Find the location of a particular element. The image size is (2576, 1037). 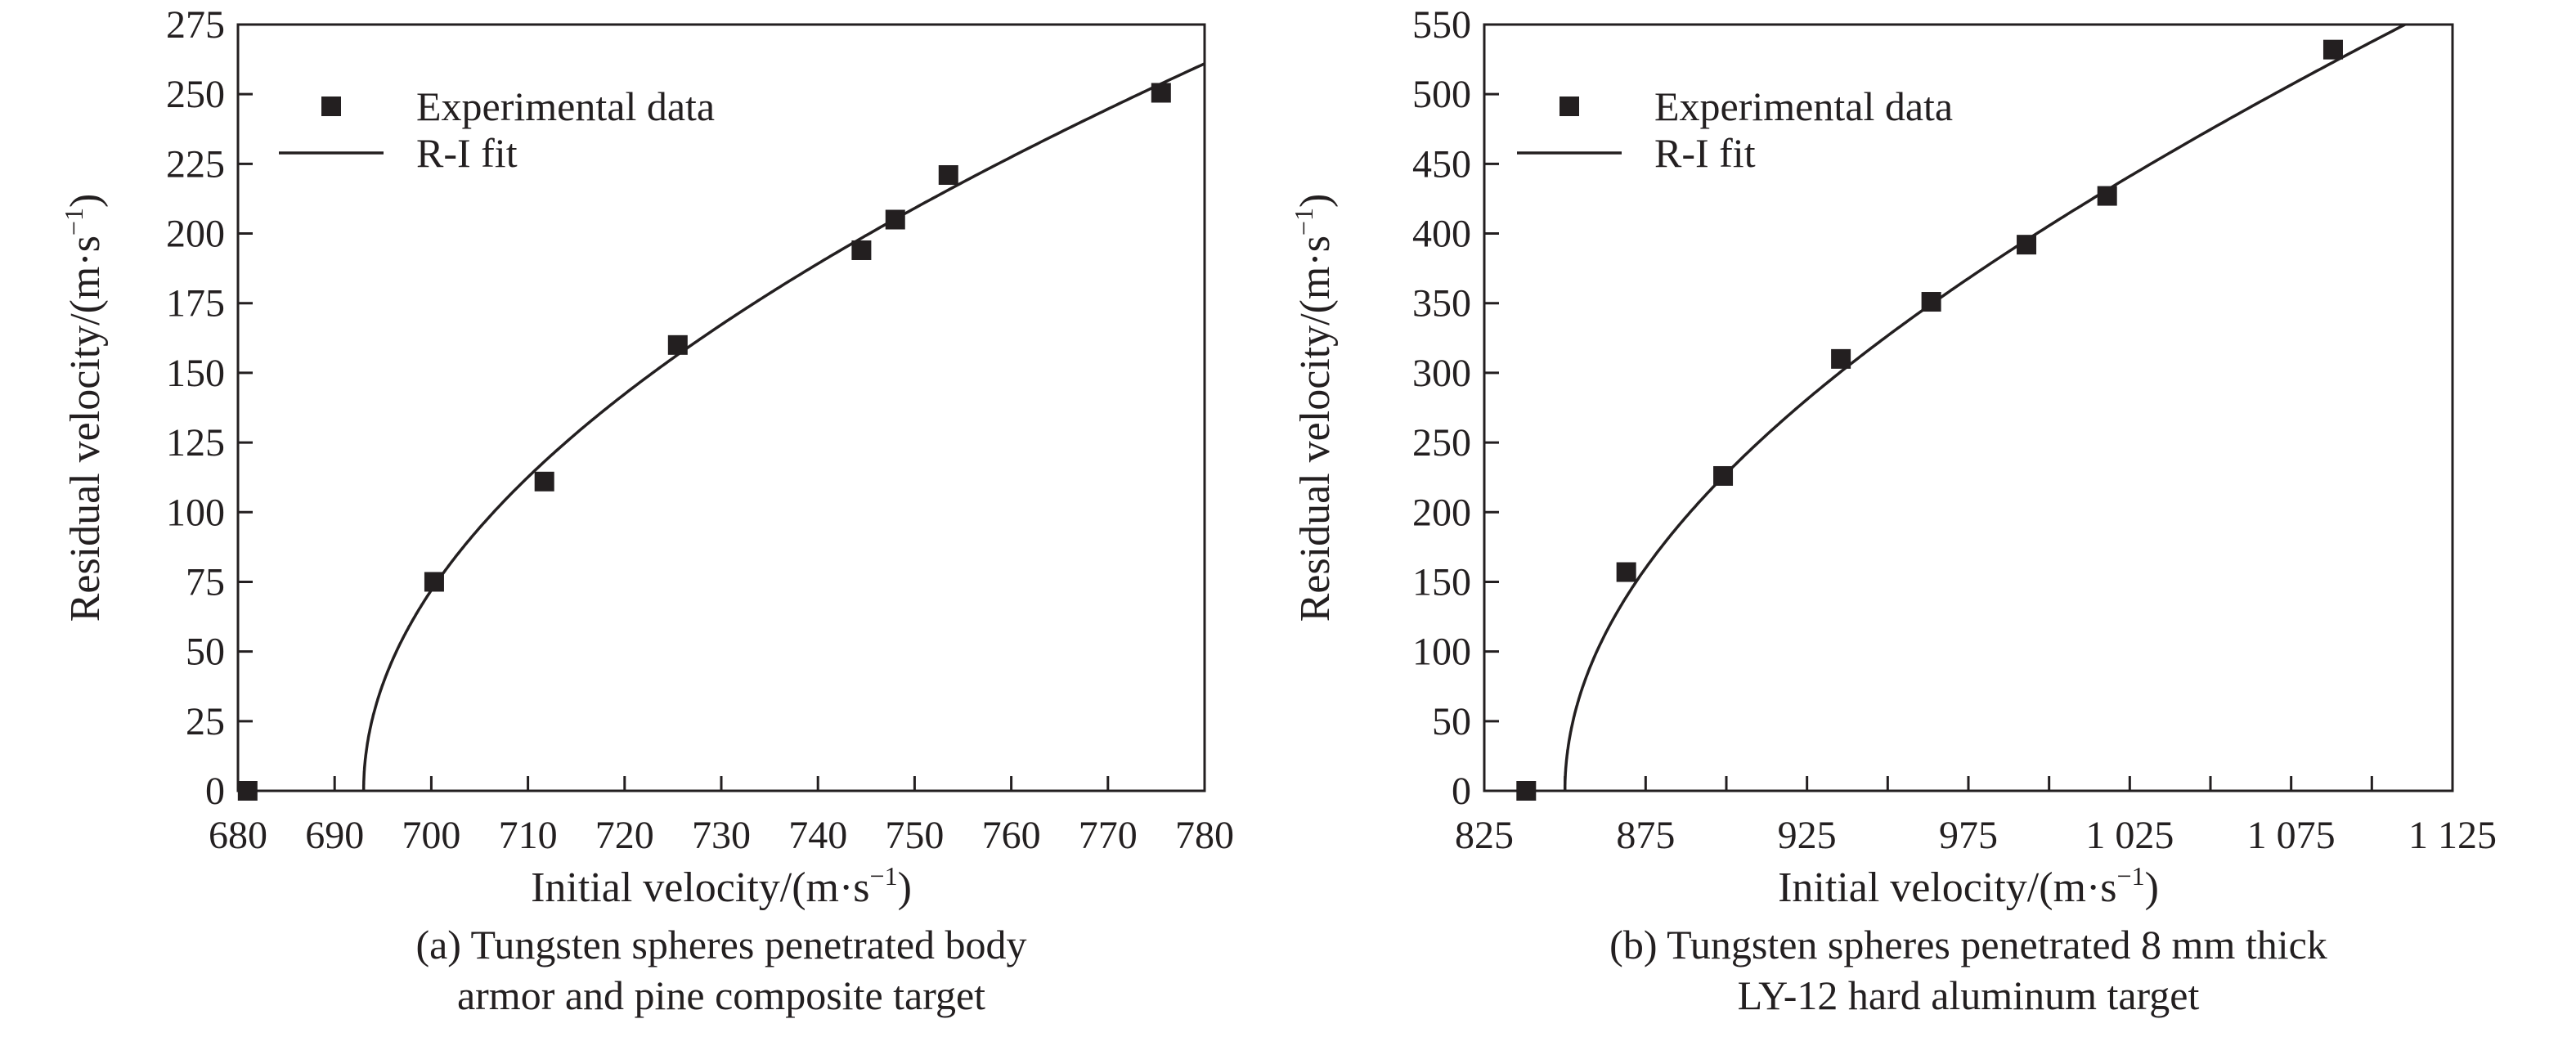

x-tick-label: 1 125 is located at coordinates (2452, 835).